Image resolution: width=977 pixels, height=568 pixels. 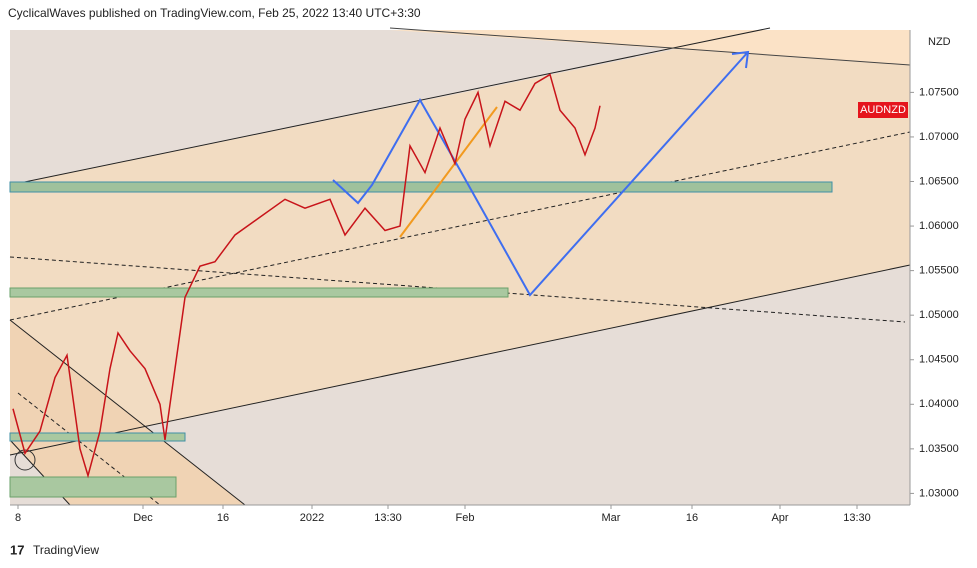 I want to click on y-tick-label: 1.06500, so click(x=939, y=181).